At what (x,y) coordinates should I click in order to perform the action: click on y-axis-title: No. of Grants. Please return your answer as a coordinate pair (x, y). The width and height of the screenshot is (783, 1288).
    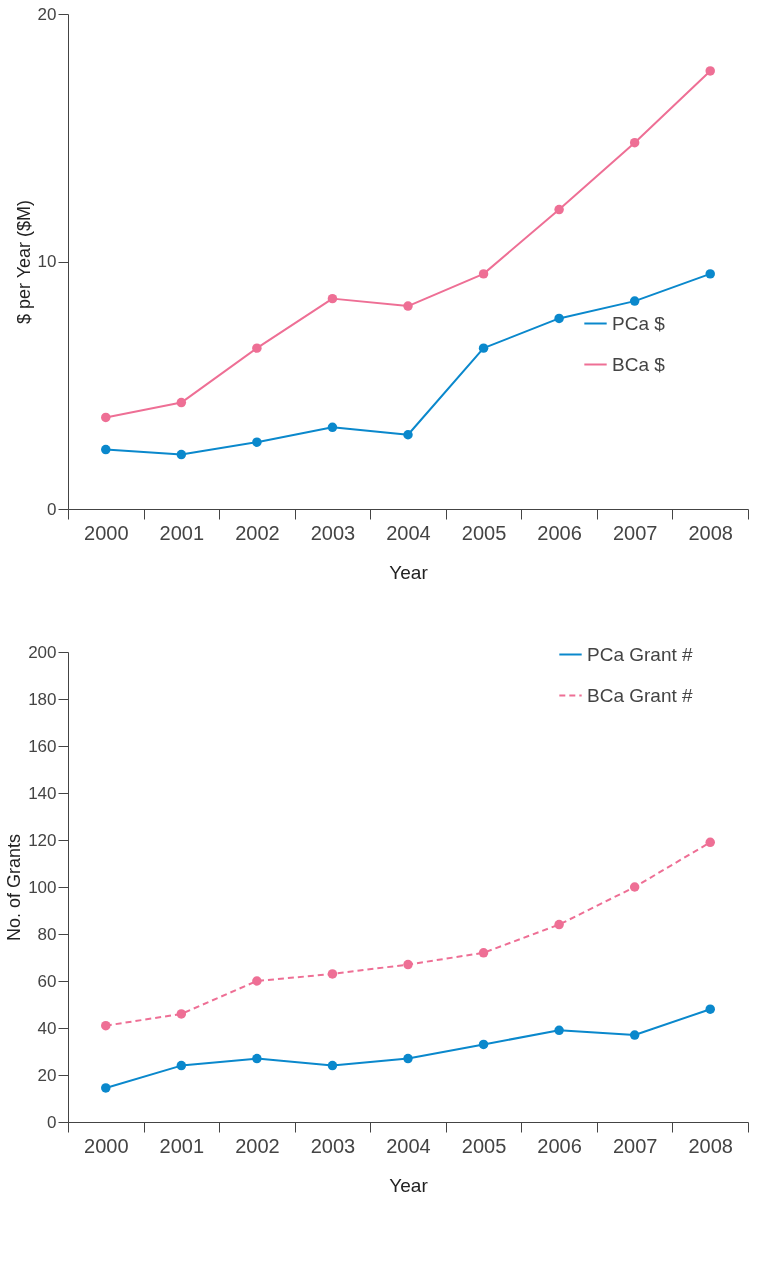
    Looking at the image, I should click on (14, 887).